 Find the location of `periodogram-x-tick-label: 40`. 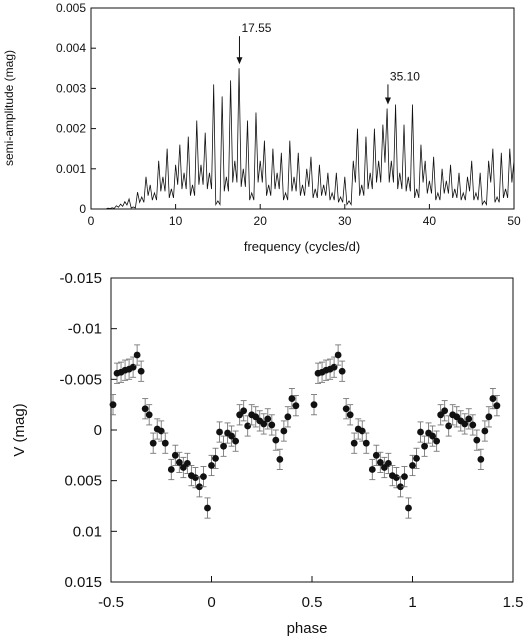

periodogram-x-tick-label: 40 is located at coordinates (430, 221).